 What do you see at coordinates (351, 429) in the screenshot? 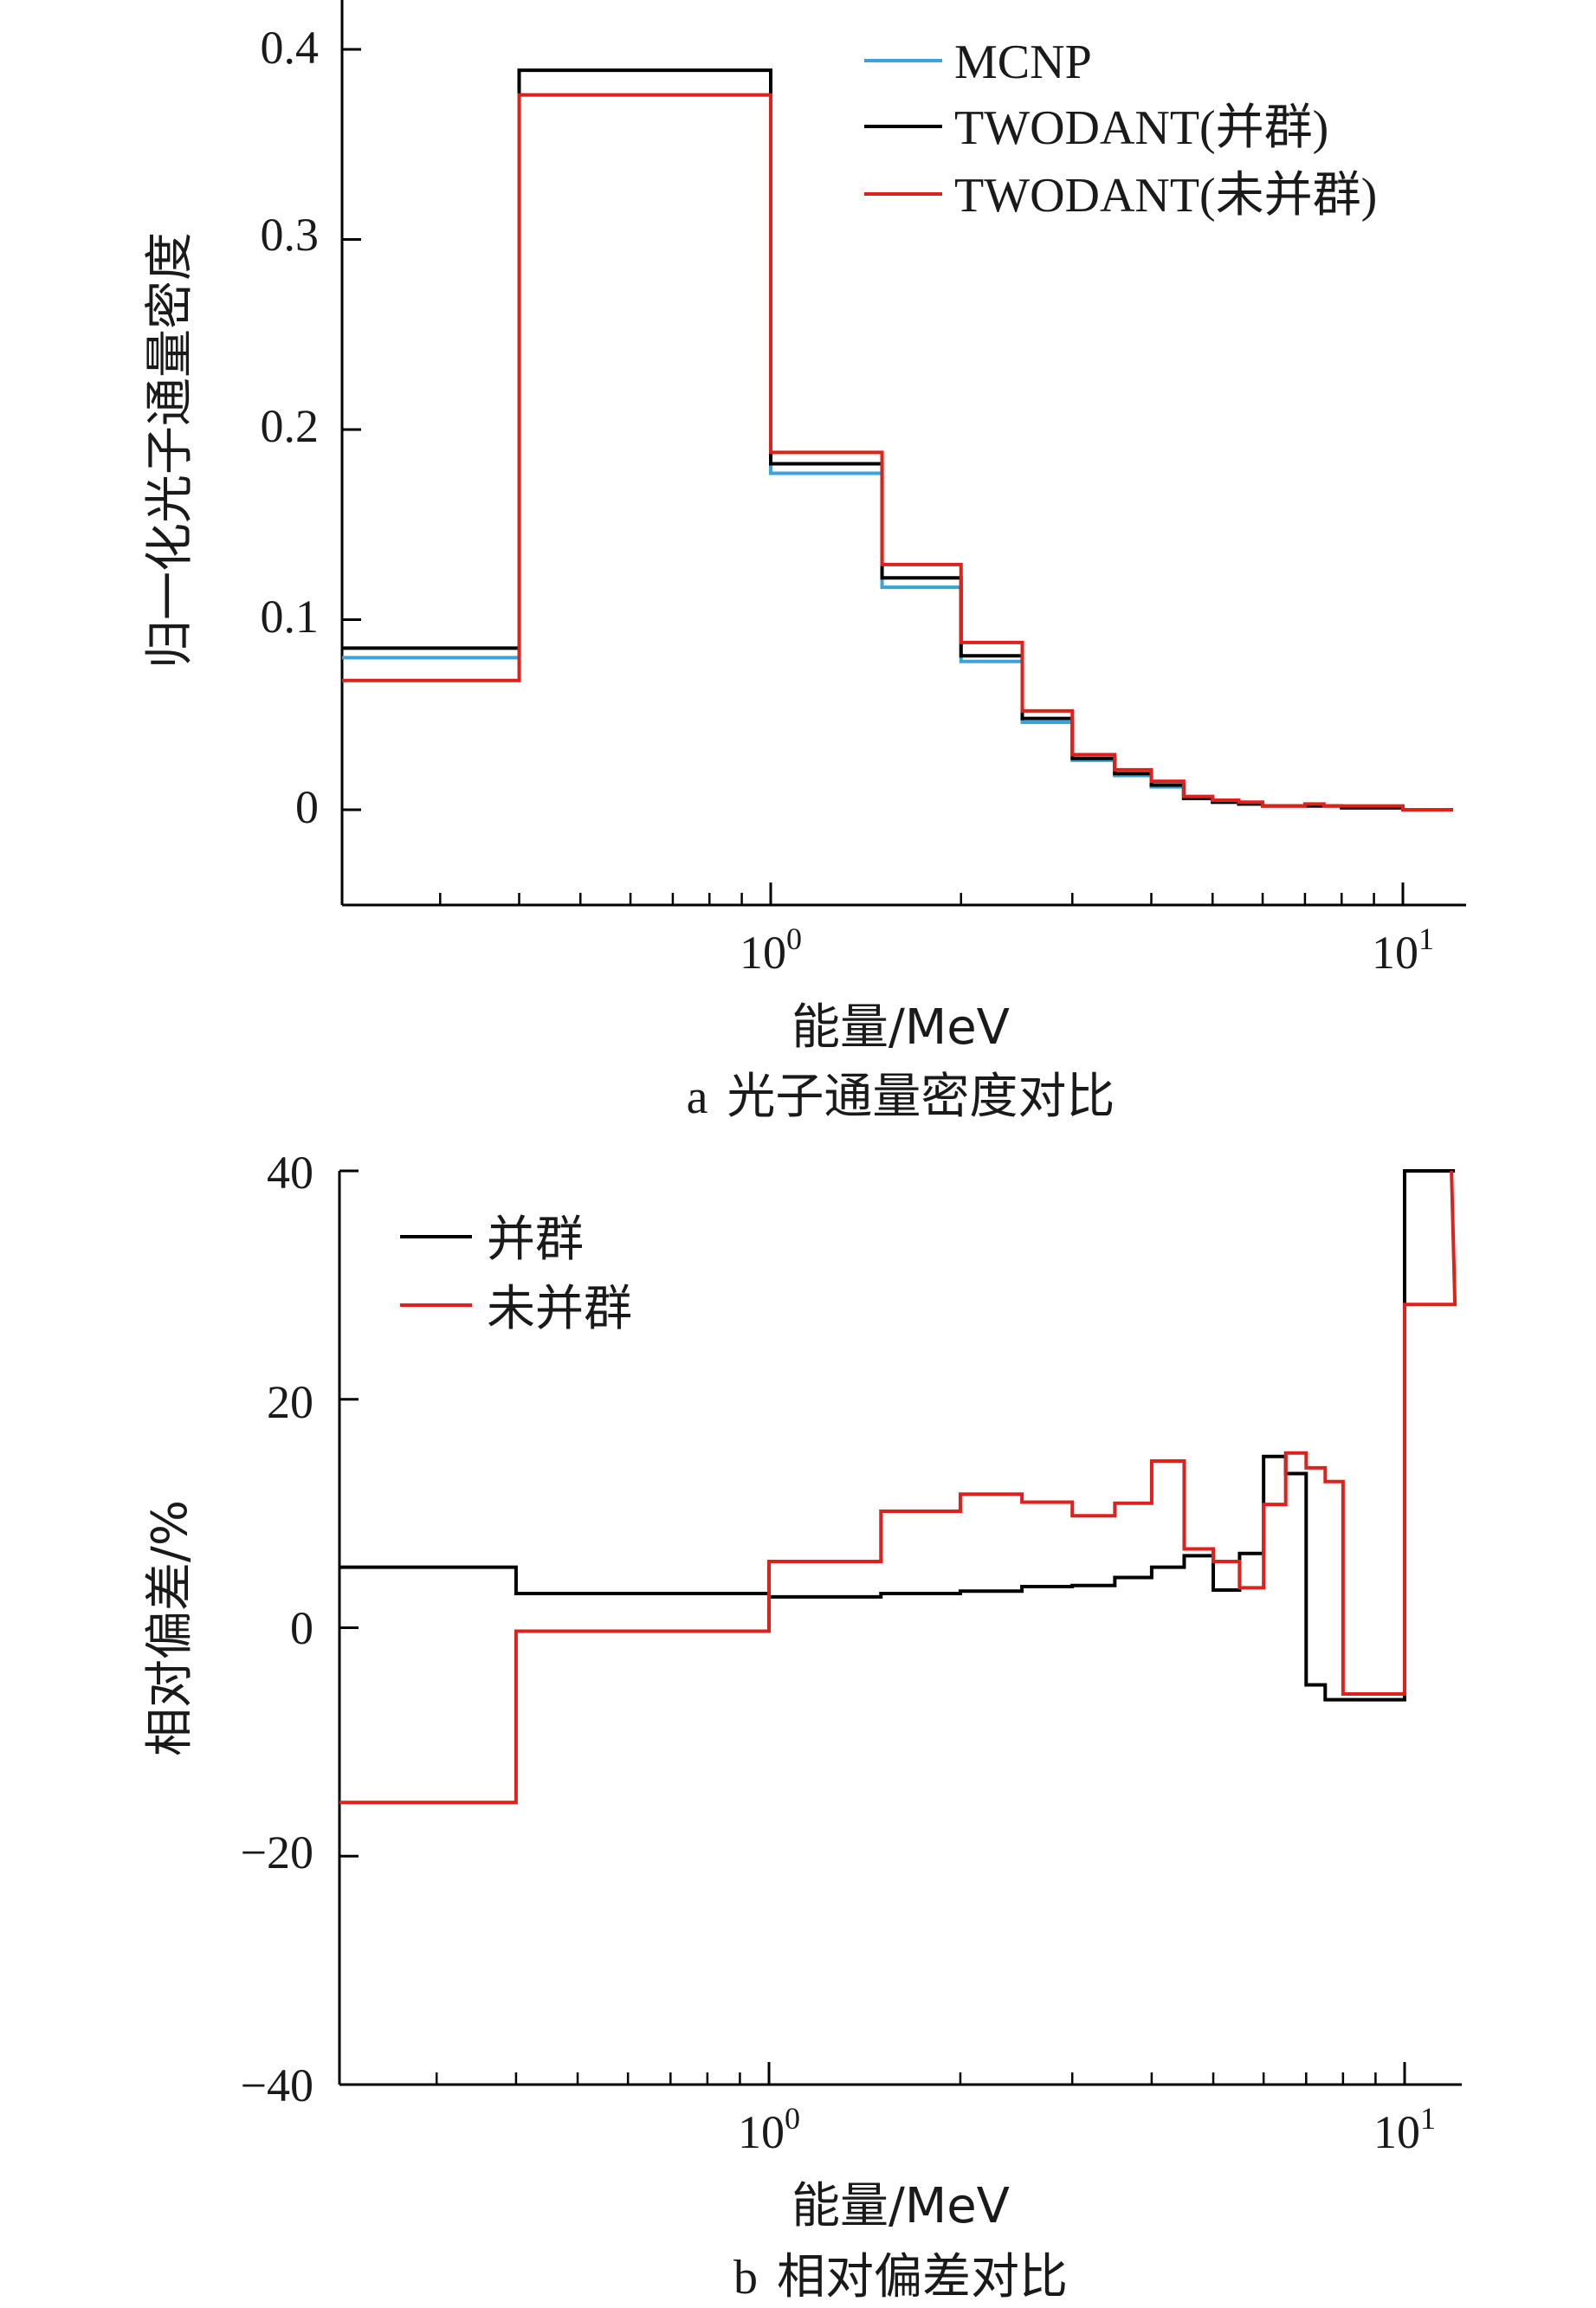
I see `panel-a-y-ticks` at bounding box center [351, 429].